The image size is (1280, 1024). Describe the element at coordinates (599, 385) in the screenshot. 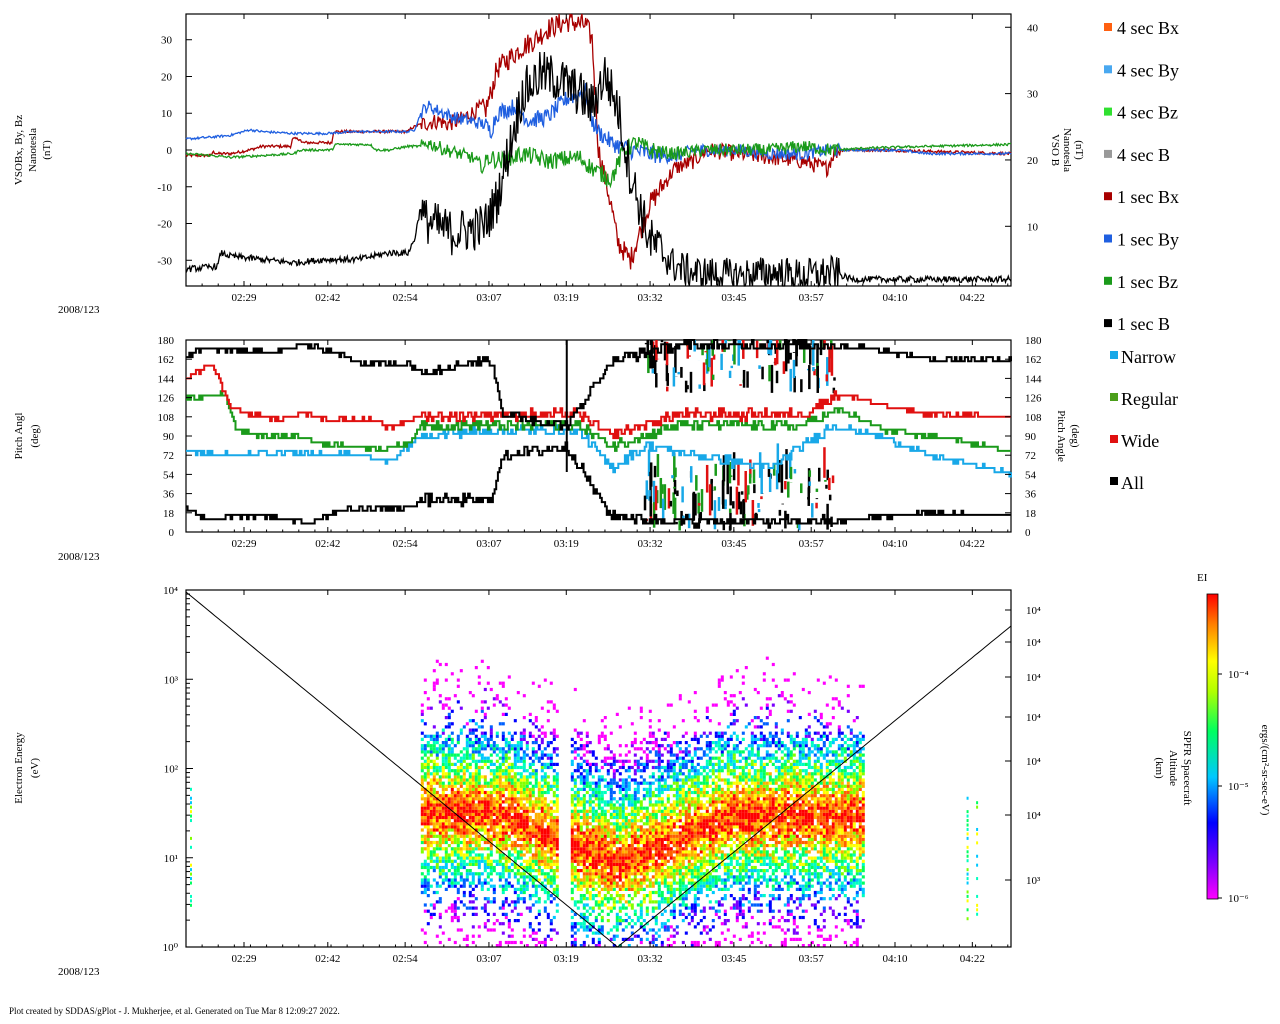

I see `pitch-series-all-top` at that location.